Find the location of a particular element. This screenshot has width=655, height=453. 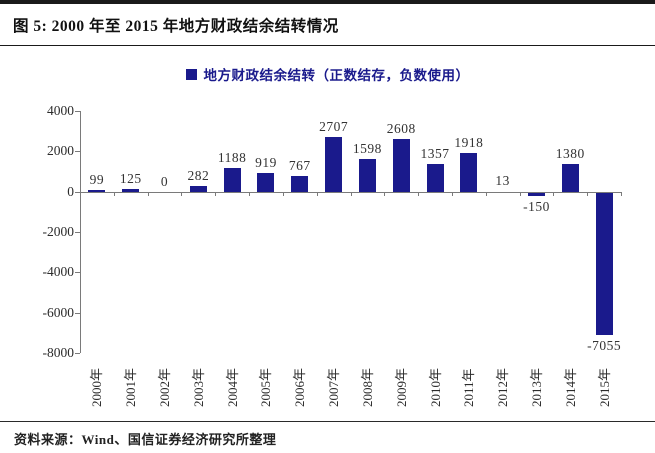

bar-value-label: 1380 is located at coordinates (570, 153).